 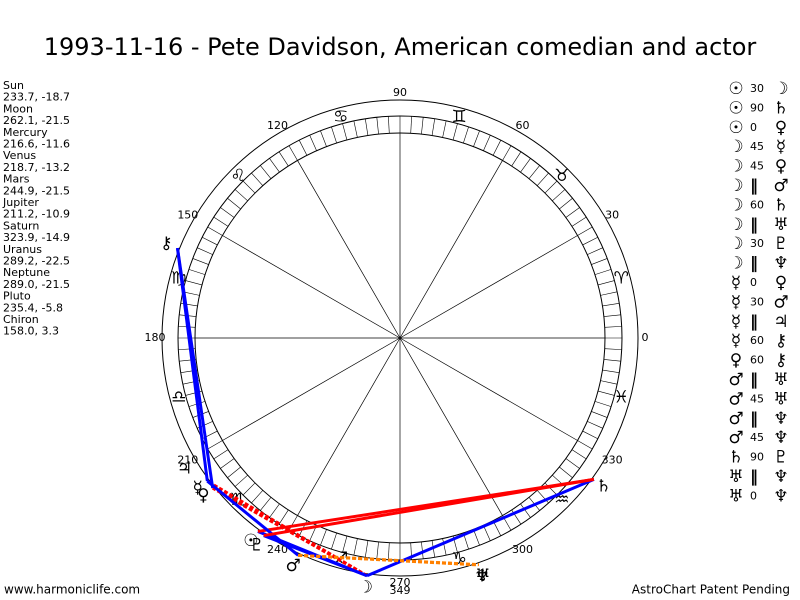 I want to click on planet-name: Saturn, so click(x=21, y=225).